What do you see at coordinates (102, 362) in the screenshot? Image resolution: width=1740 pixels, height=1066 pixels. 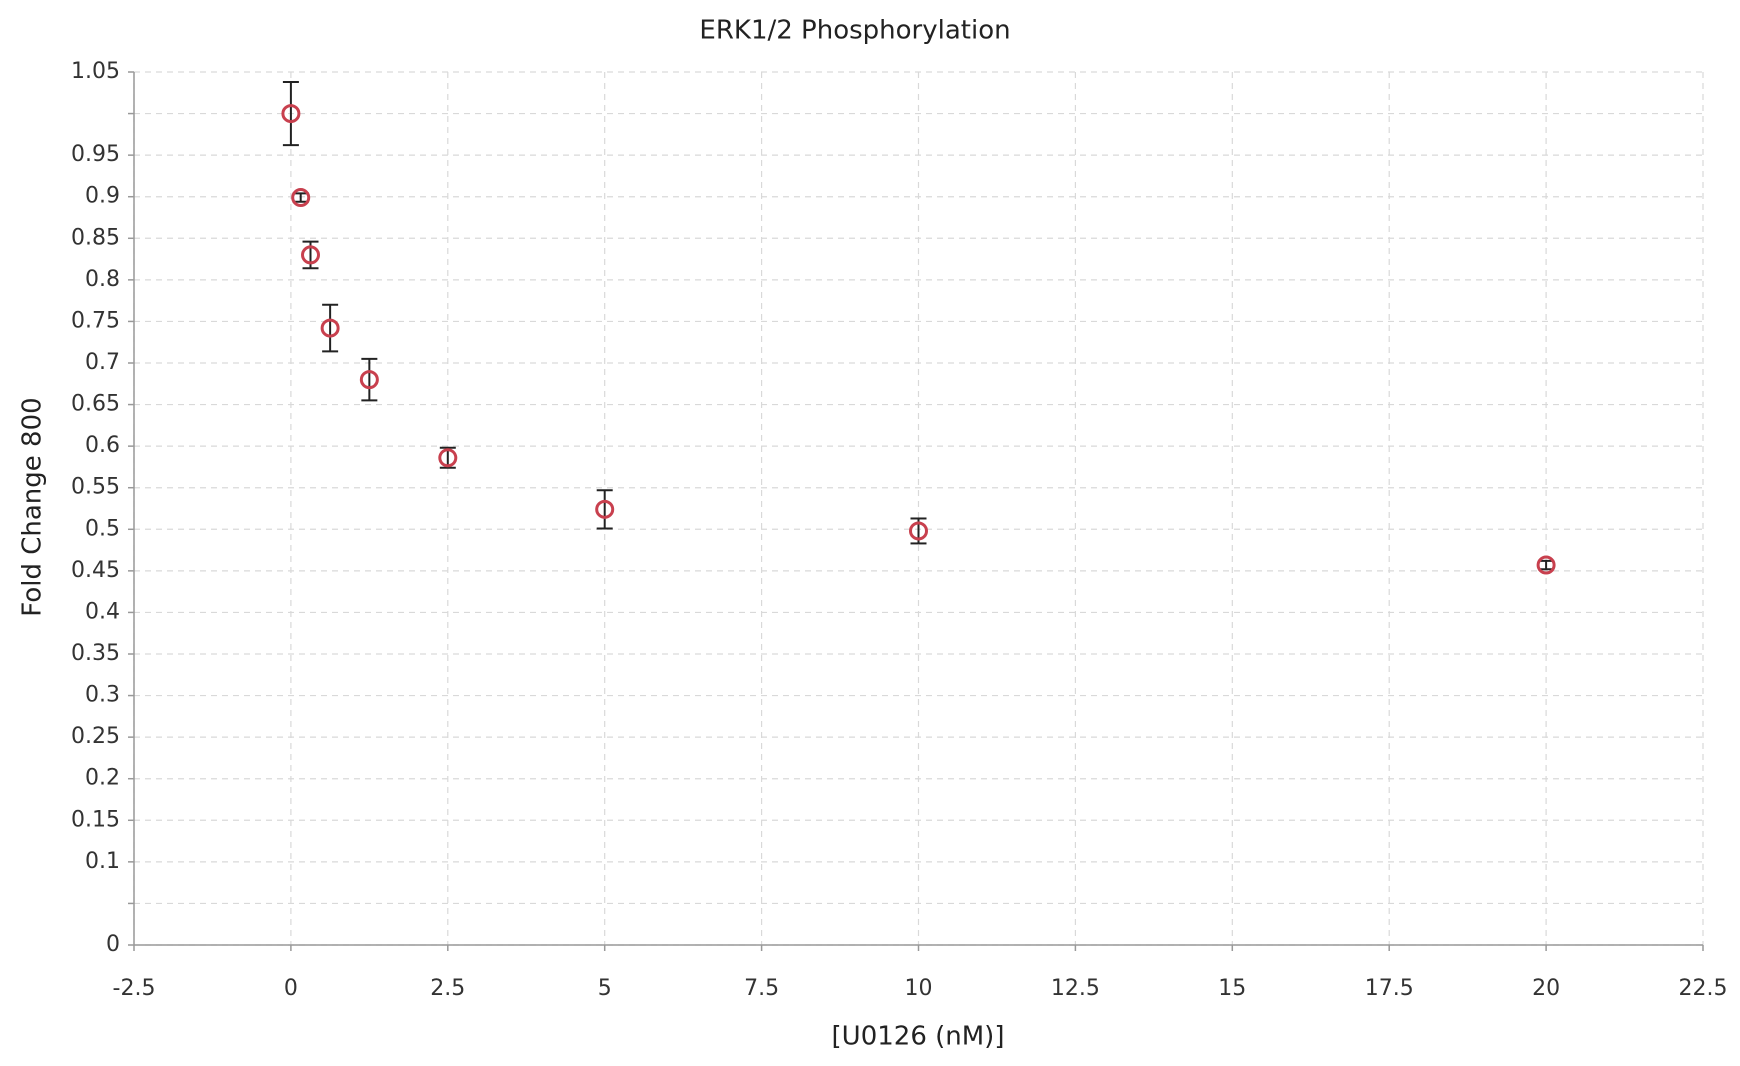 I see `y-tick-label: 0.7` at bounding box center [102, 362].